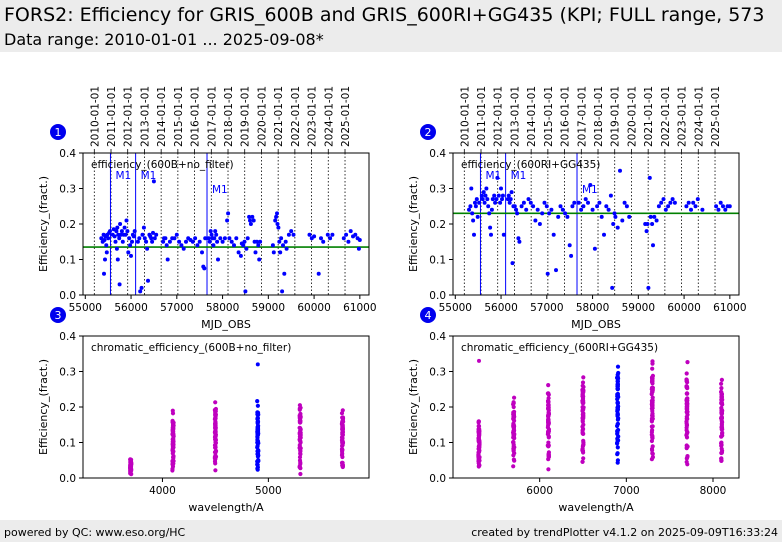 The width and height of the screenshot is (782, 542). Describe the element at coordinates (58, 132) in the screenshot. I see `panel-number-label: 1` at that location.